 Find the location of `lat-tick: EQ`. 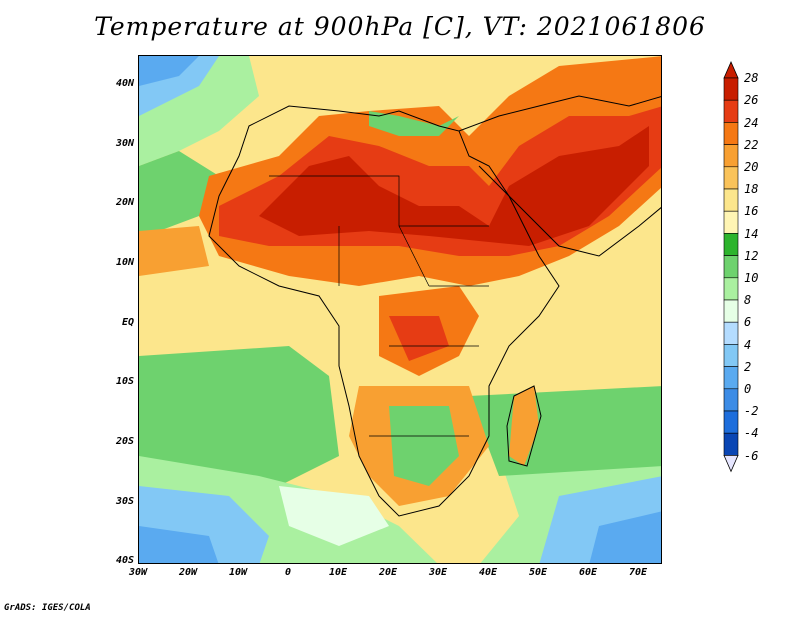

lat-tick: EQ is located at coordinates (127, 322).